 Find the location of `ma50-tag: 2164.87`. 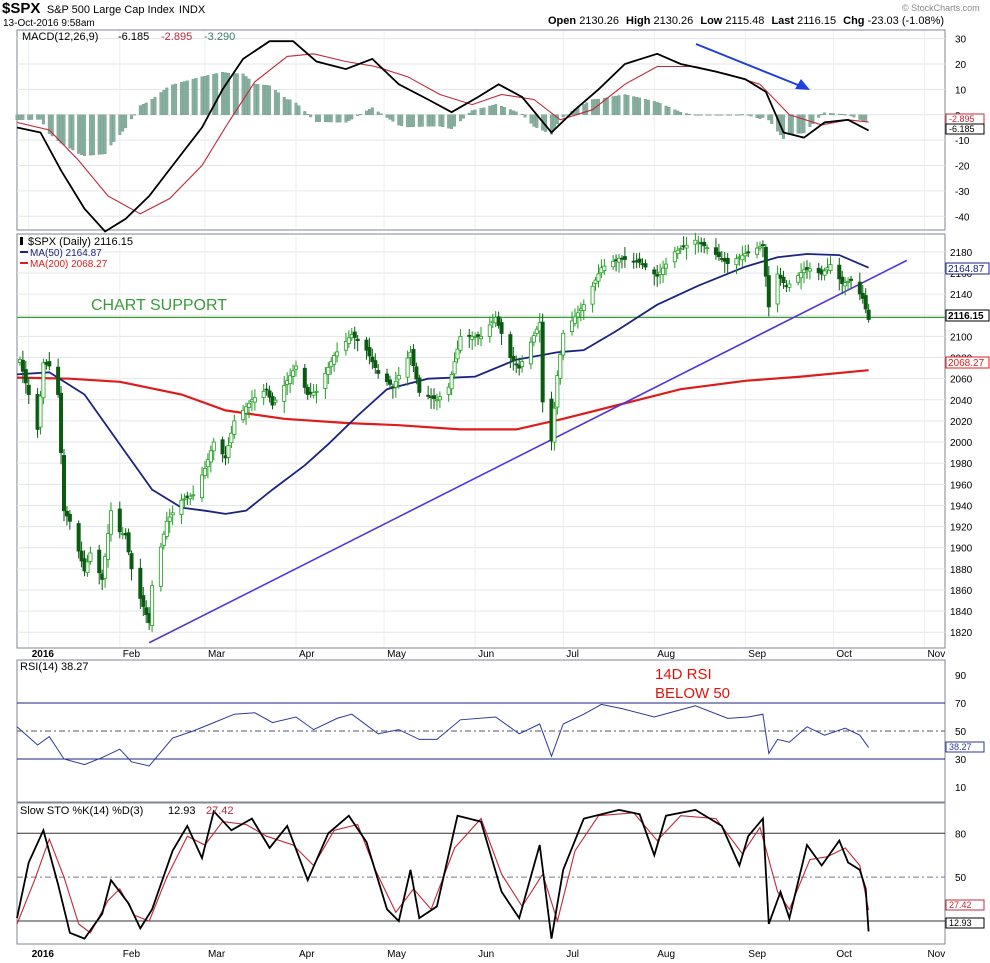

ma50-tag: 2164.87 is located at coordinates (966, 269).